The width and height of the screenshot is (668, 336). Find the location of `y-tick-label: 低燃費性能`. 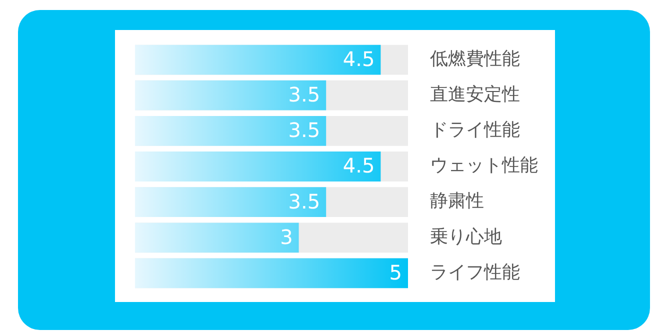

y-tick-label: 低燃費性能 is located at coordinates (475, 59).